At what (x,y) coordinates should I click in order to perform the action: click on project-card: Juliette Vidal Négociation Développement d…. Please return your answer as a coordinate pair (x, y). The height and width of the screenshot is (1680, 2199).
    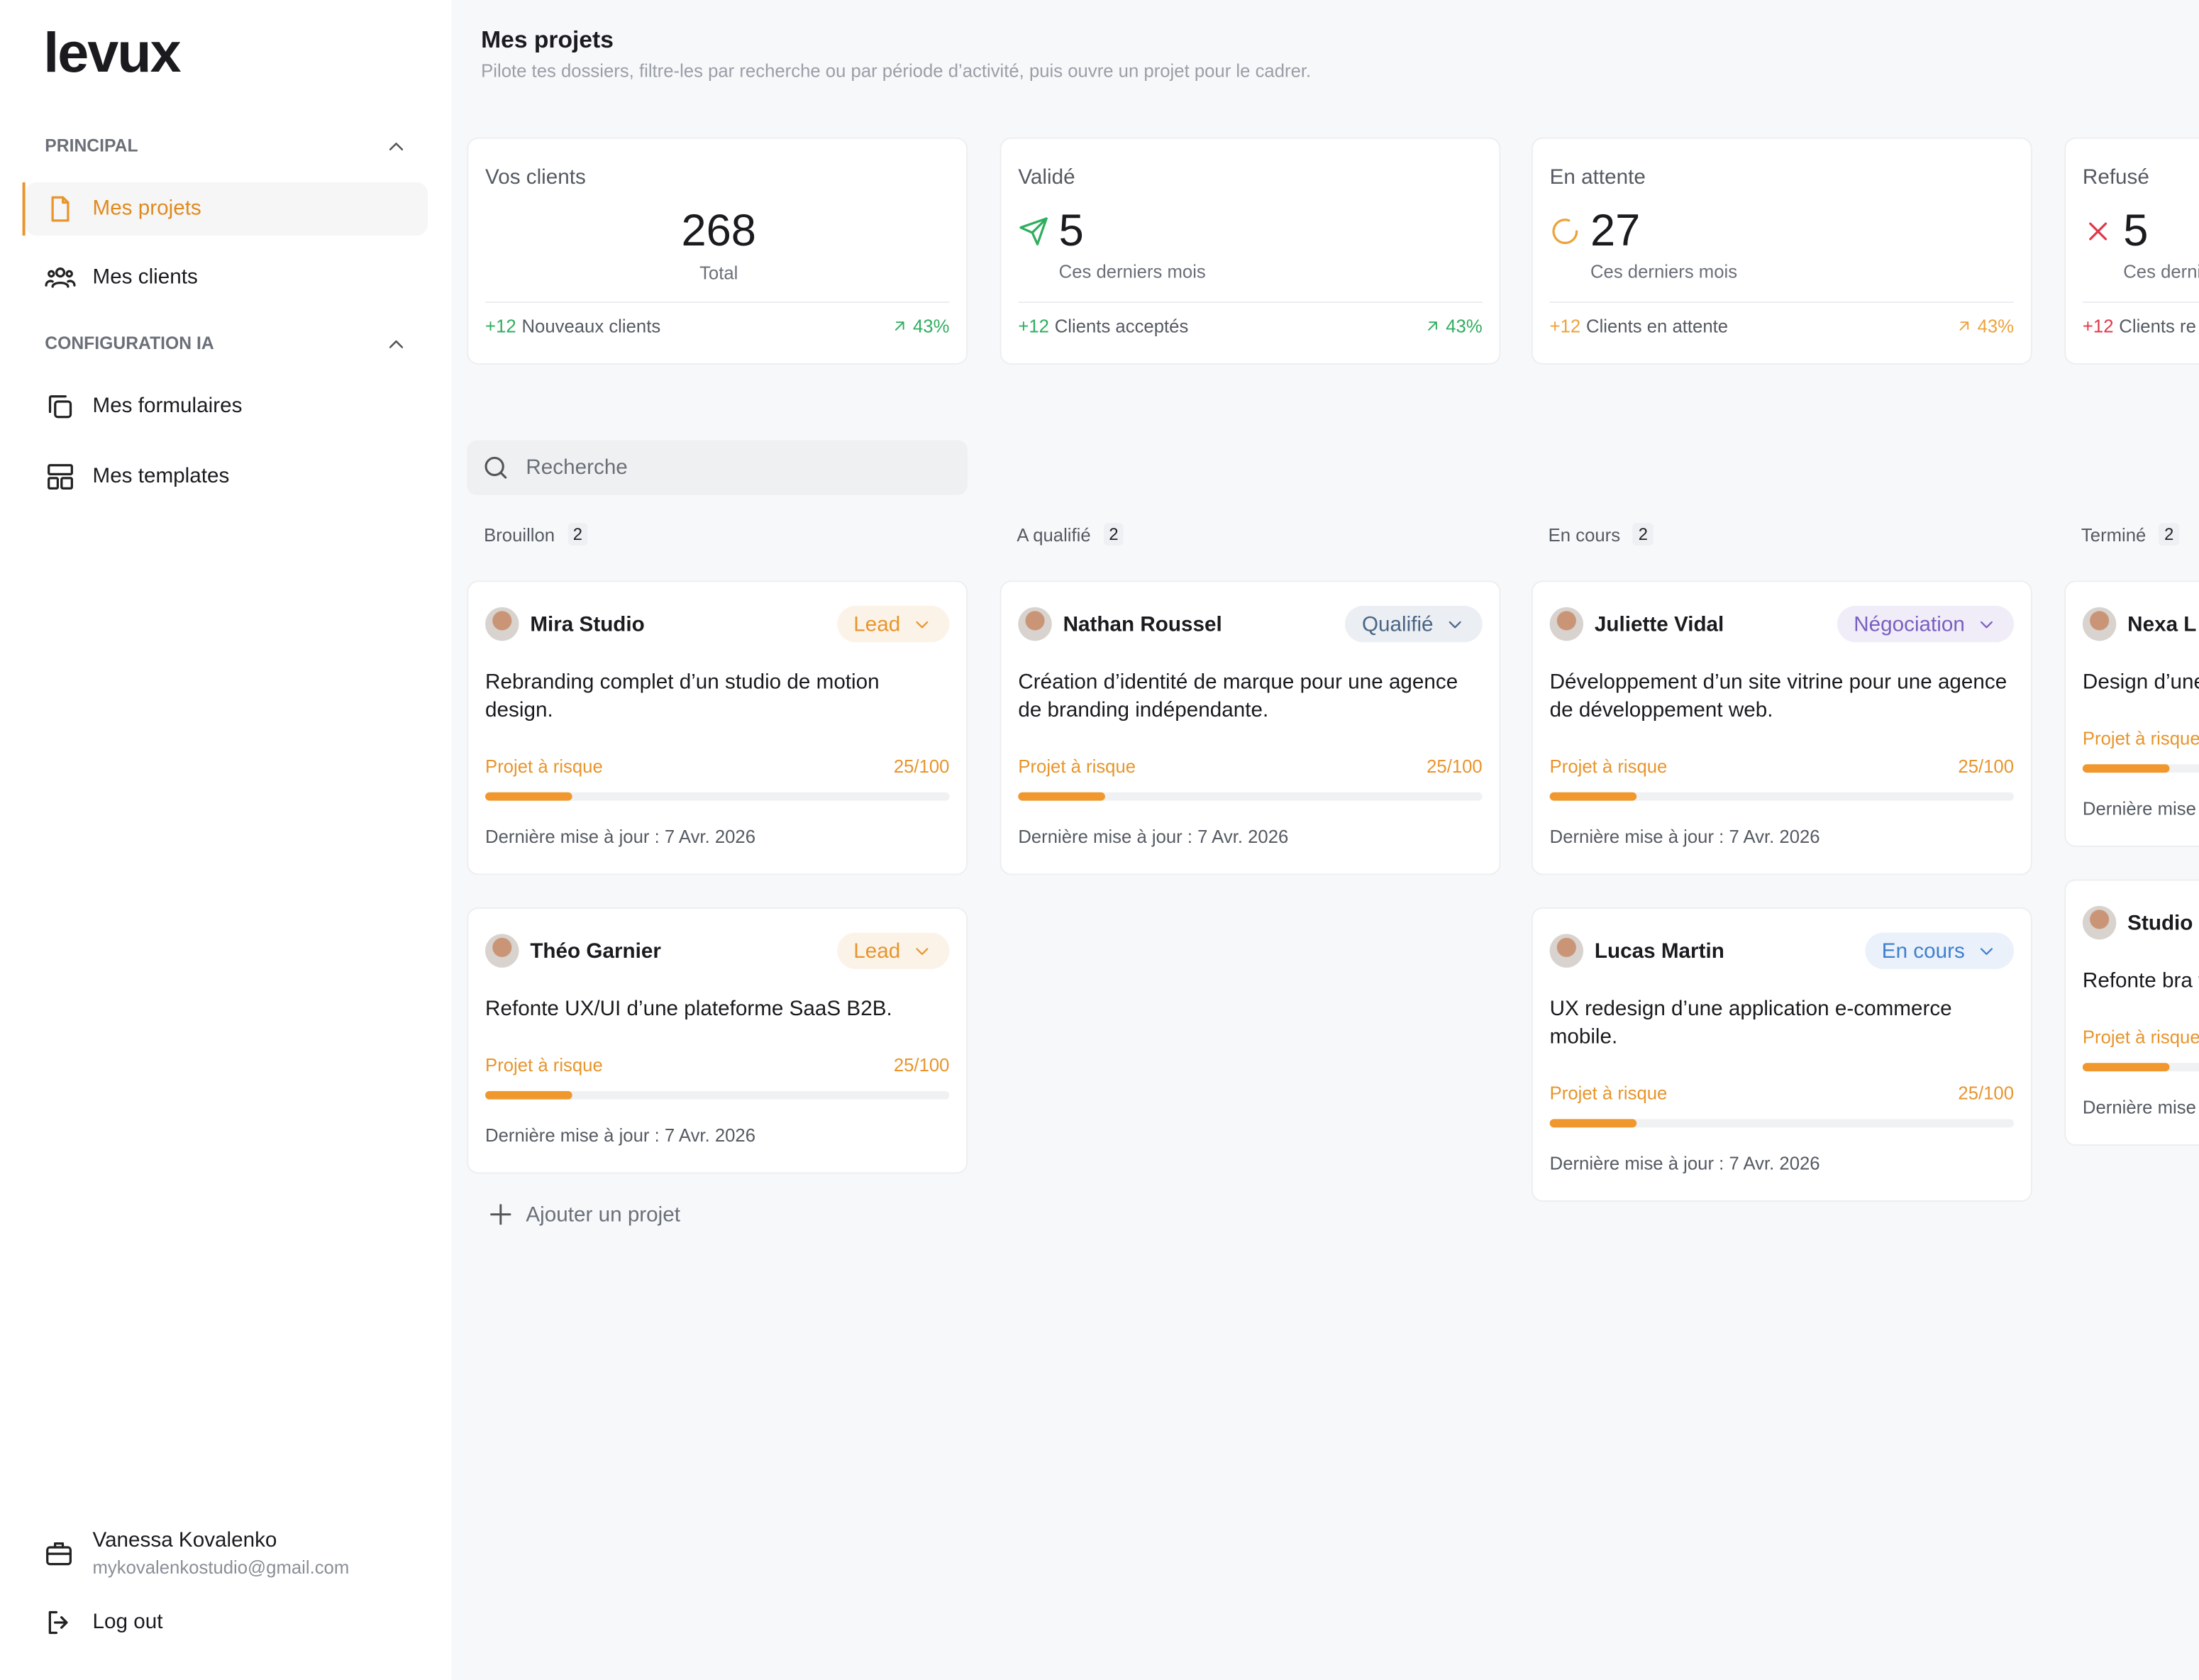
    Looking at the image, I should click on (1781, 728).